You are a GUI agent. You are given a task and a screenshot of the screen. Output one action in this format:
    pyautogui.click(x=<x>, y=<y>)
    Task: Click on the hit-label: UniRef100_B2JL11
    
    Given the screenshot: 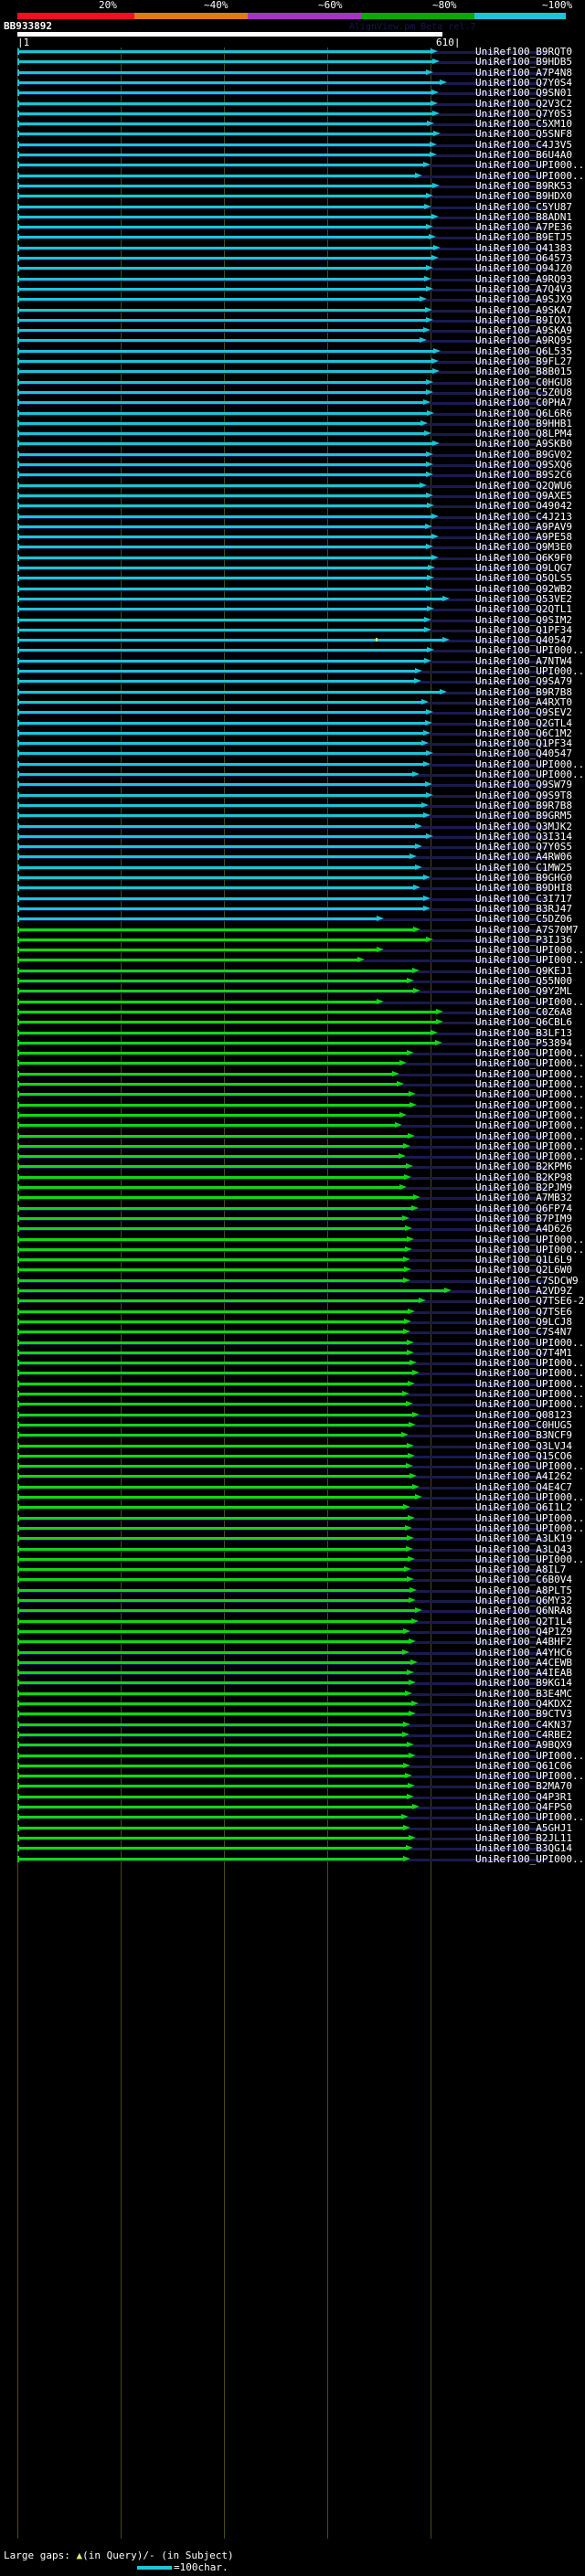 What is the action you would take?
    pyautogui.click(x=523, y=1837)
    